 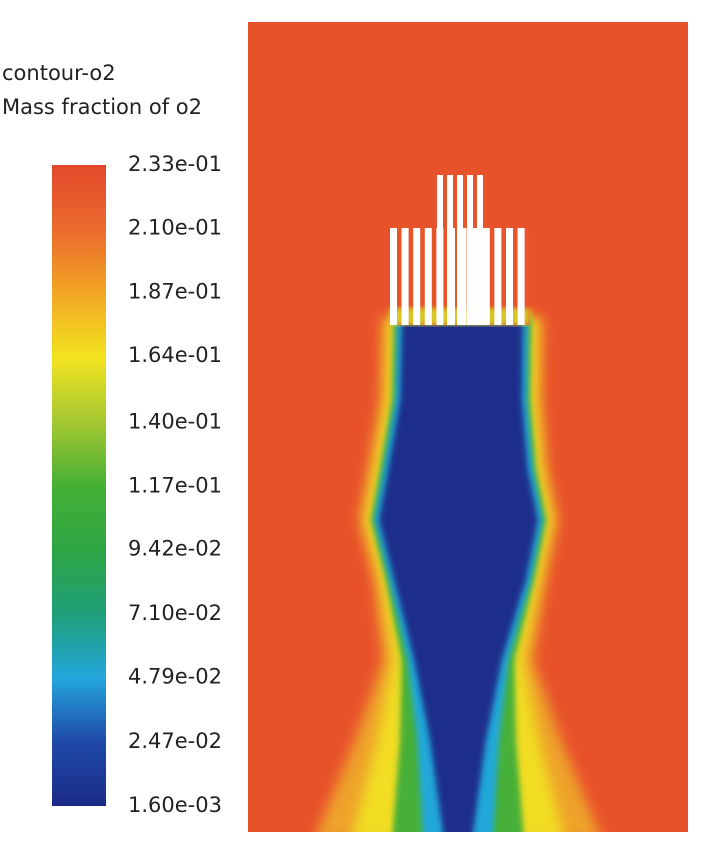 I want to click on colorbar, so click(x=79, y=485).